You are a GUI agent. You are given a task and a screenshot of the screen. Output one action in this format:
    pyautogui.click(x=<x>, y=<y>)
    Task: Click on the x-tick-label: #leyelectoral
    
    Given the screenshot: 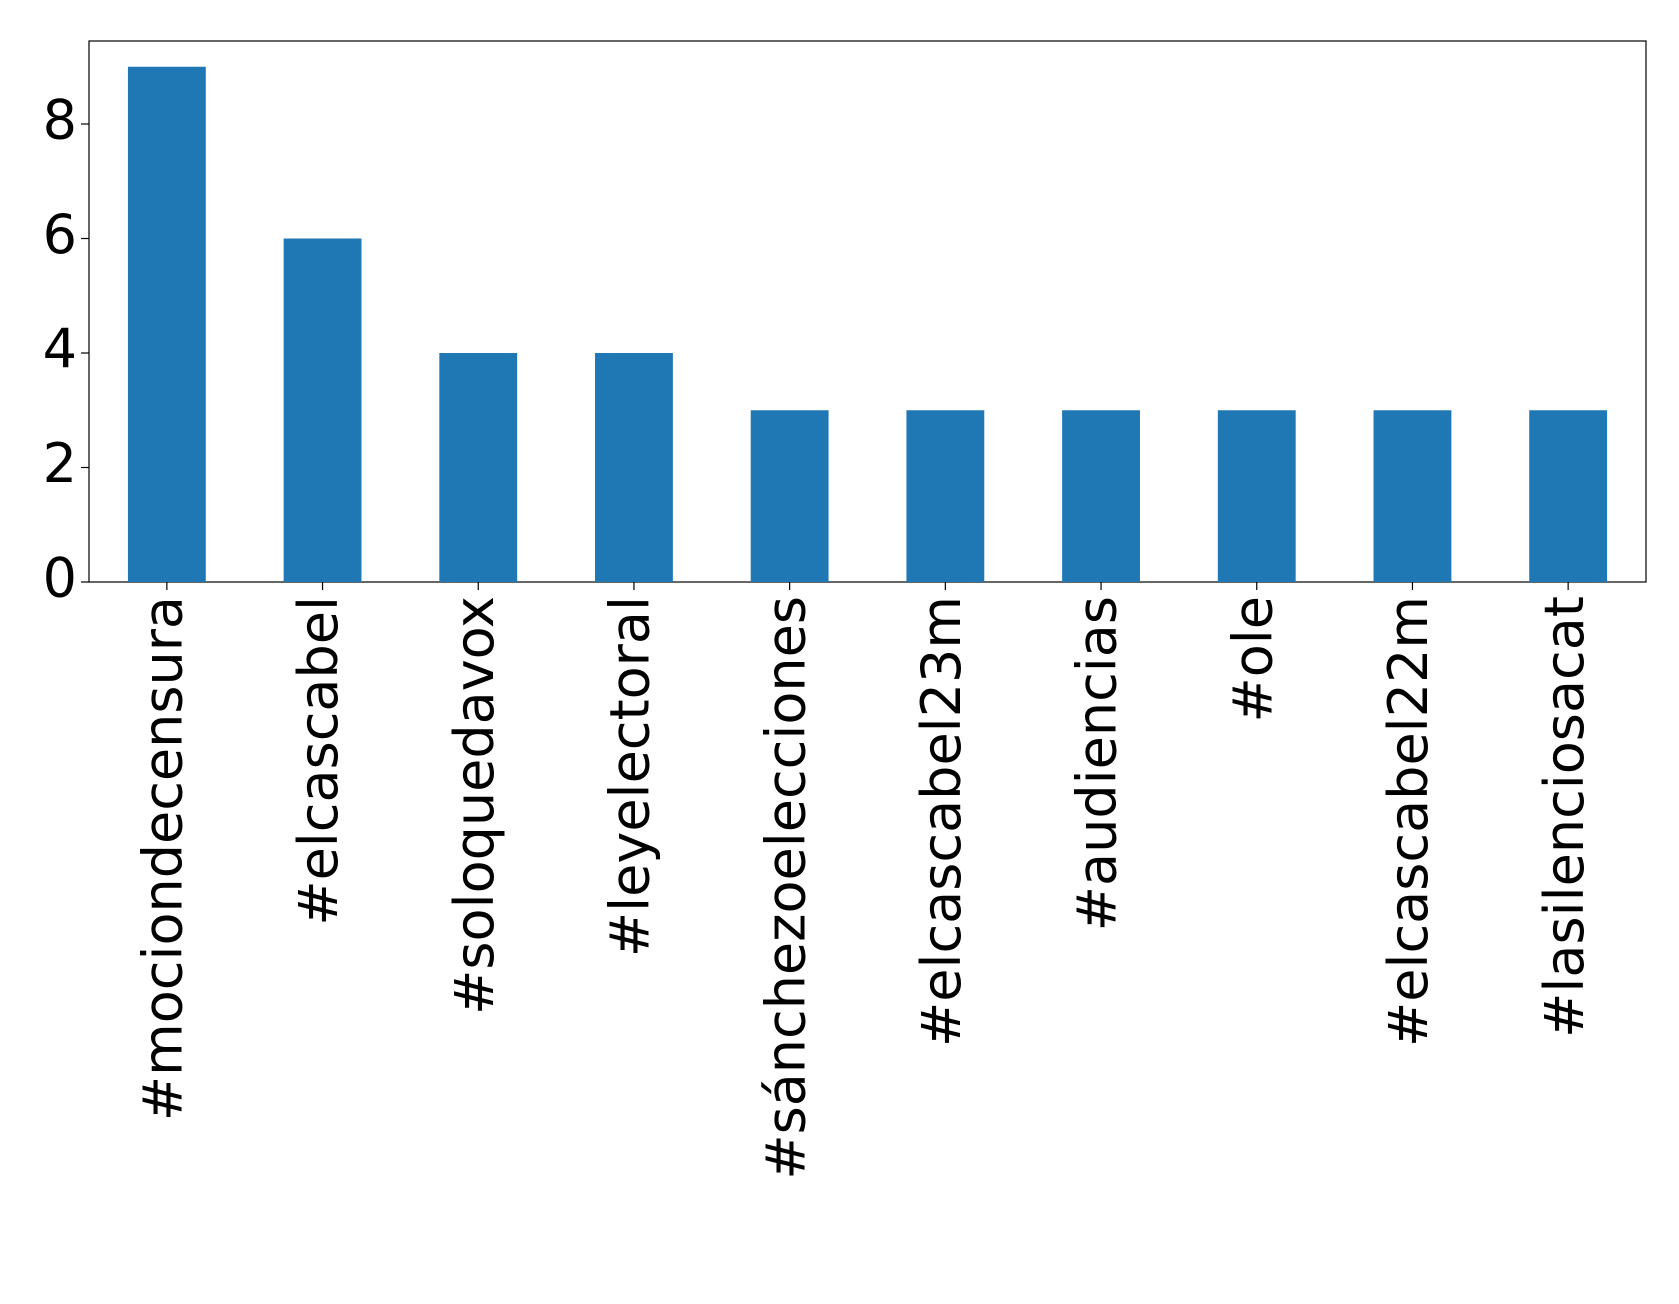 What is the action you would take?
    pyautogui.click(x=630, y=776)
    